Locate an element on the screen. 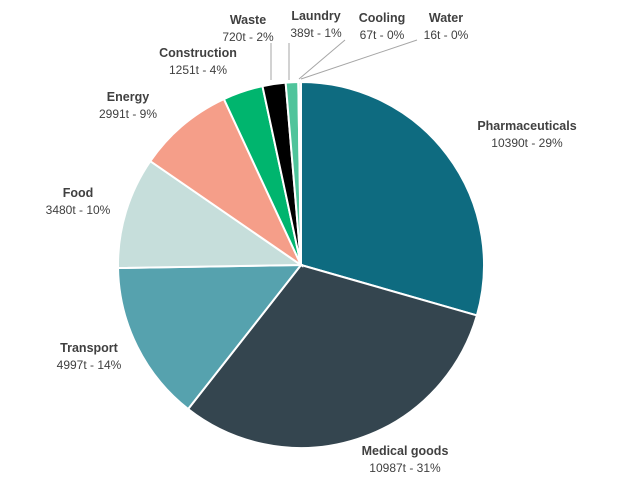 The height and width of the screenshot is (490, 621). slice-label-name: Cooling is located at coordinates (382, 18).